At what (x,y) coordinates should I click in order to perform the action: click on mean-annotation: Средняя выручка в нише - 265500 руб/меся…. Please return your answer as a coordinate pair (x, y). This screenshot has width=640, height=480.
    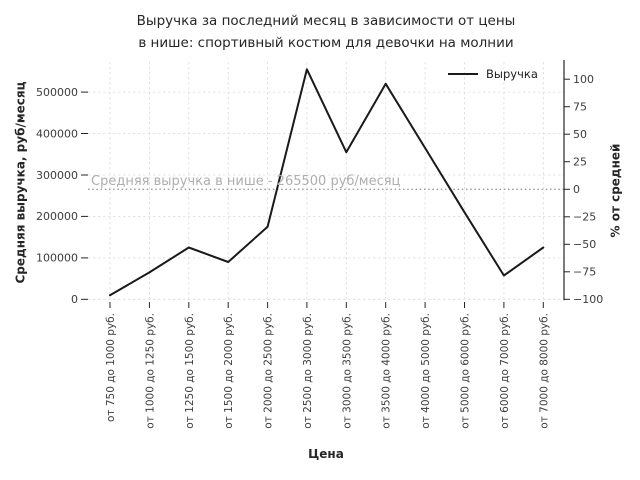
    Looking at the image, I should click on (246, 181).